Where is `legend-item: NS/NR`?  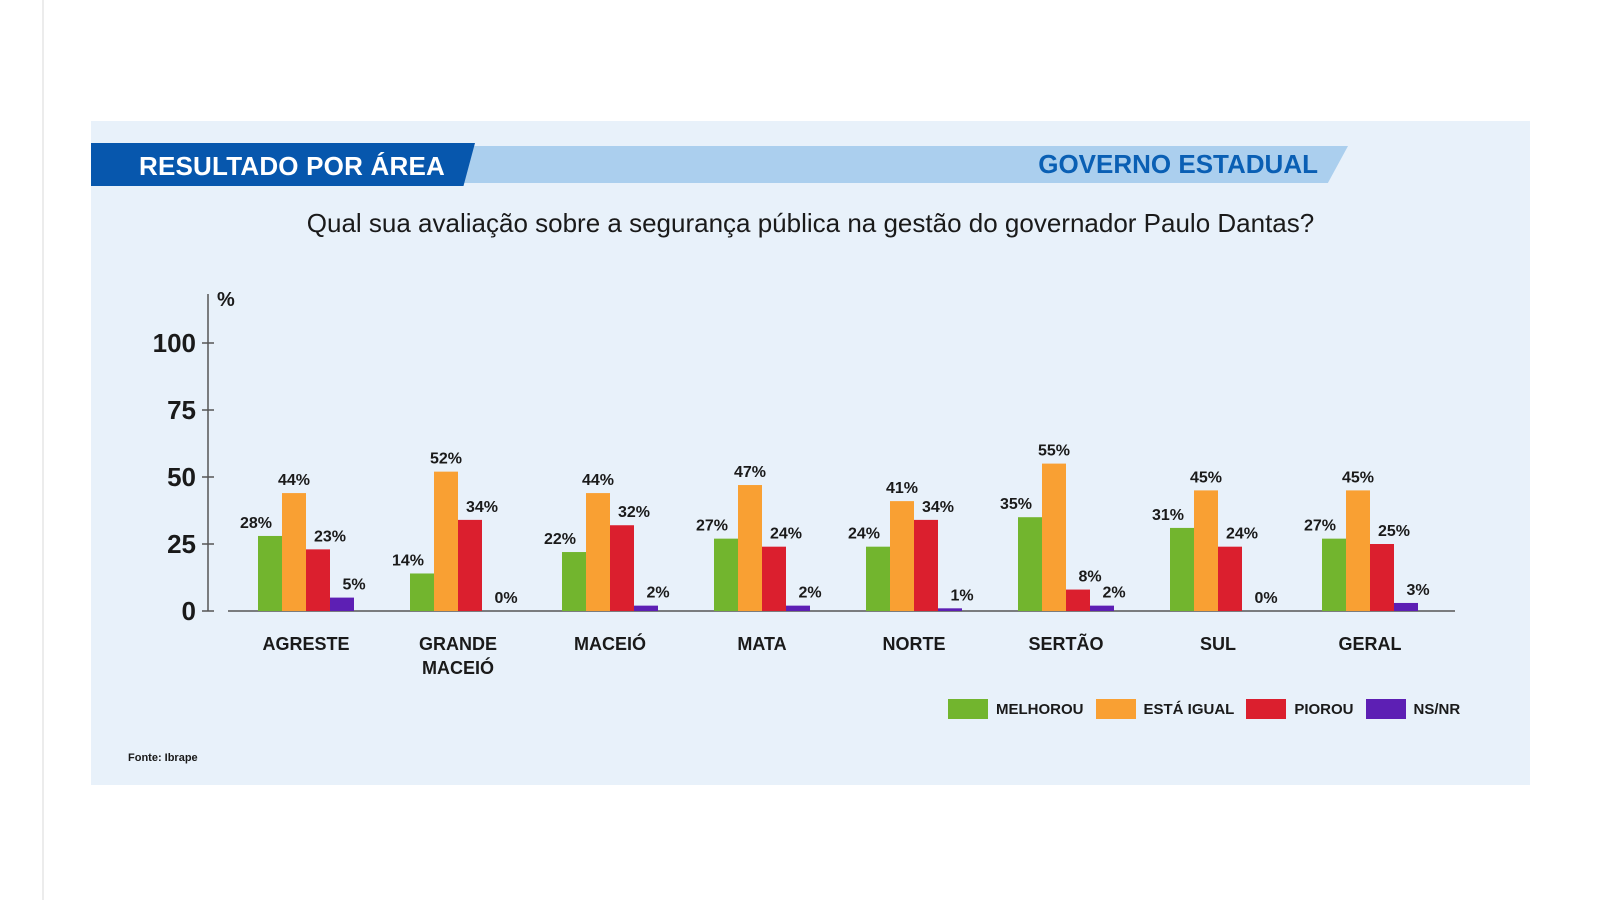 legend-item: NS/NR is located at coordinates (1413, 709).